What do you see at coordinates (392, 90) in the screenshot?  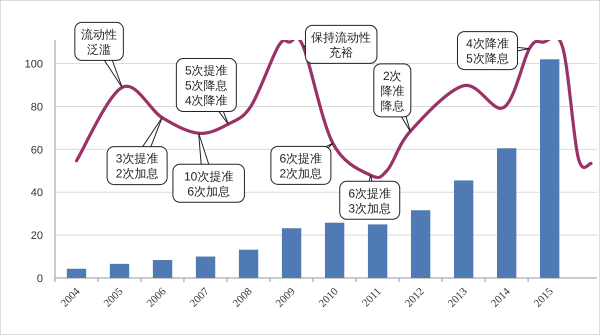 I see `annotation: 2次降准降息` at bounding box center [392, 90].